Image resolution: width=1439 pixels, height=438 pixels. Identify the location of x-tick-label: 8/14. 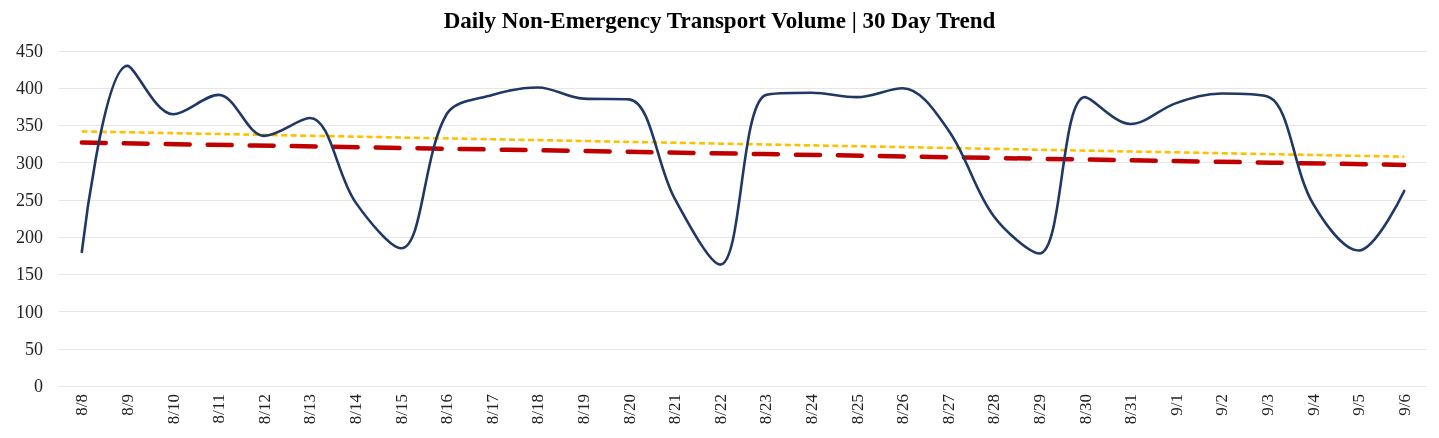
(355, 409).